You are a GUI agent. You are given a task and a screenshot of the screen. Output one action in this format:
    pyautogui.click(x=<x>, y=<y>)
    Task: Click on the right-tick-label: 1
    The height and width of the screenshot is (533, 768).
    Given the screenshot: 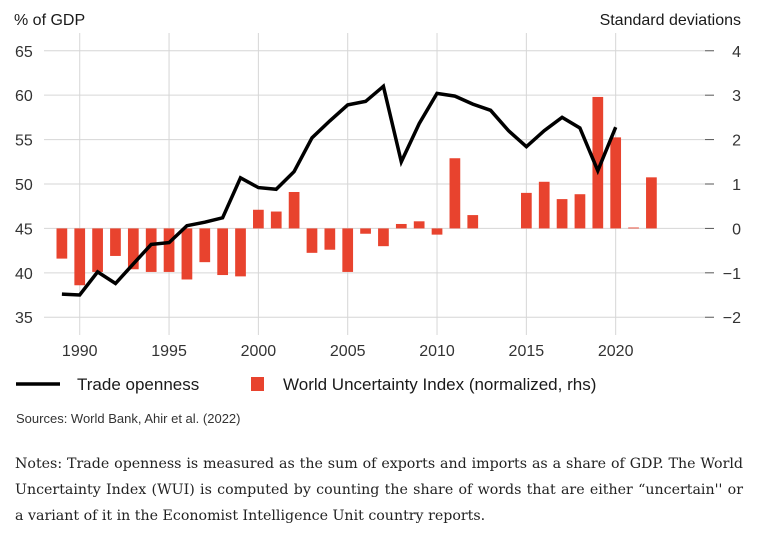 What is the action you would take?
    pyautogui.click(x=736, y=185)
    